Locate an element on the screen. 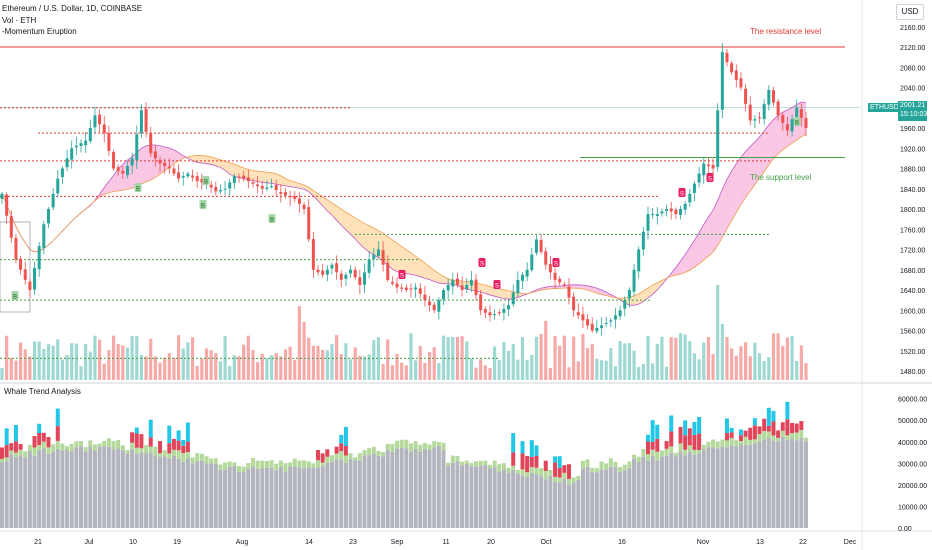  time-tick-label: 21 is located at coordinates (38, 542).